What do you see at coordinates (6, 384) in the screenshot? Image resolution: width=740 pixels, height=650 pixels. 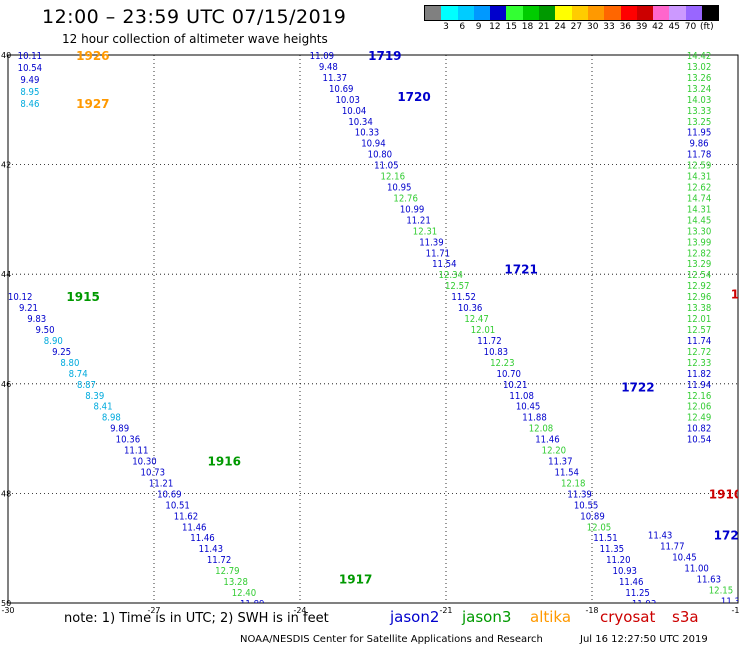 I see `lat-tick-label: 46` at bounding box center [6, 384].